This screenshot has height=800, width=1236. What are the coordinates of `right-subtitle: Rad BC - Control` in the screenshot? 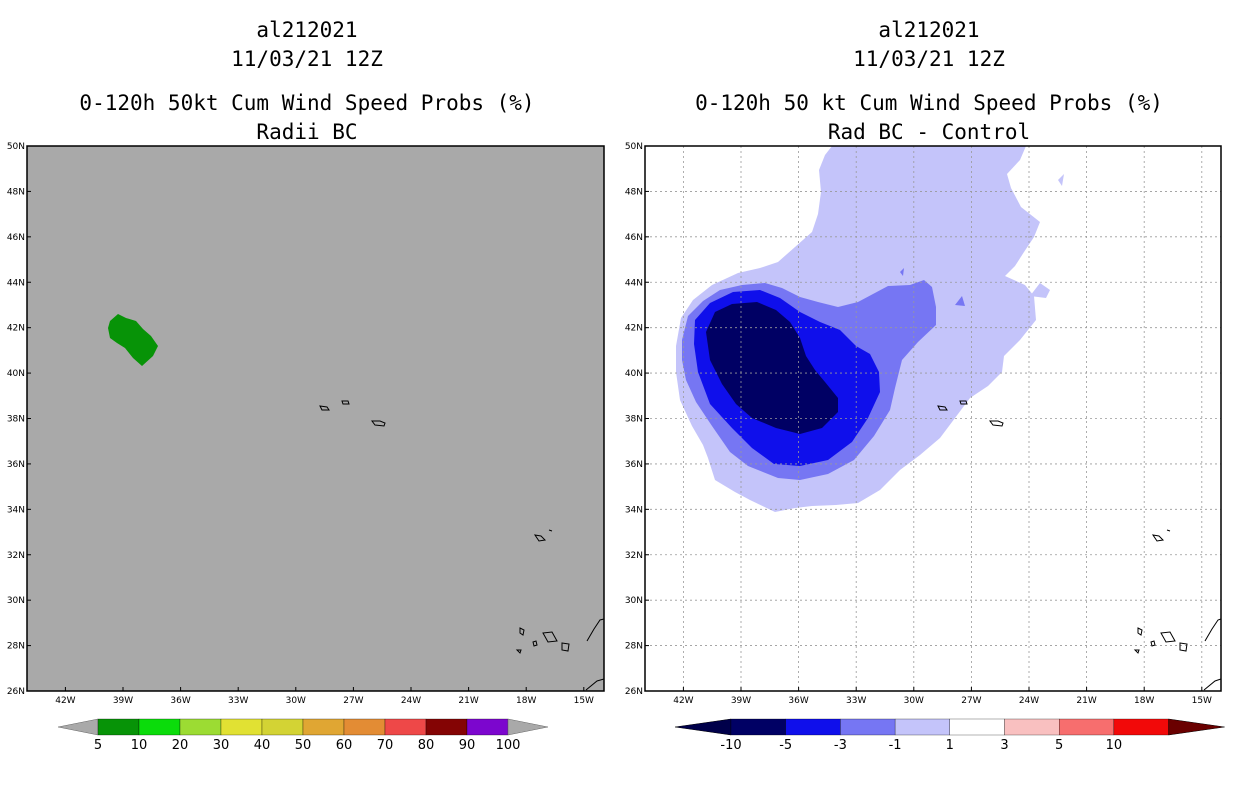 It's located at (929, 132).